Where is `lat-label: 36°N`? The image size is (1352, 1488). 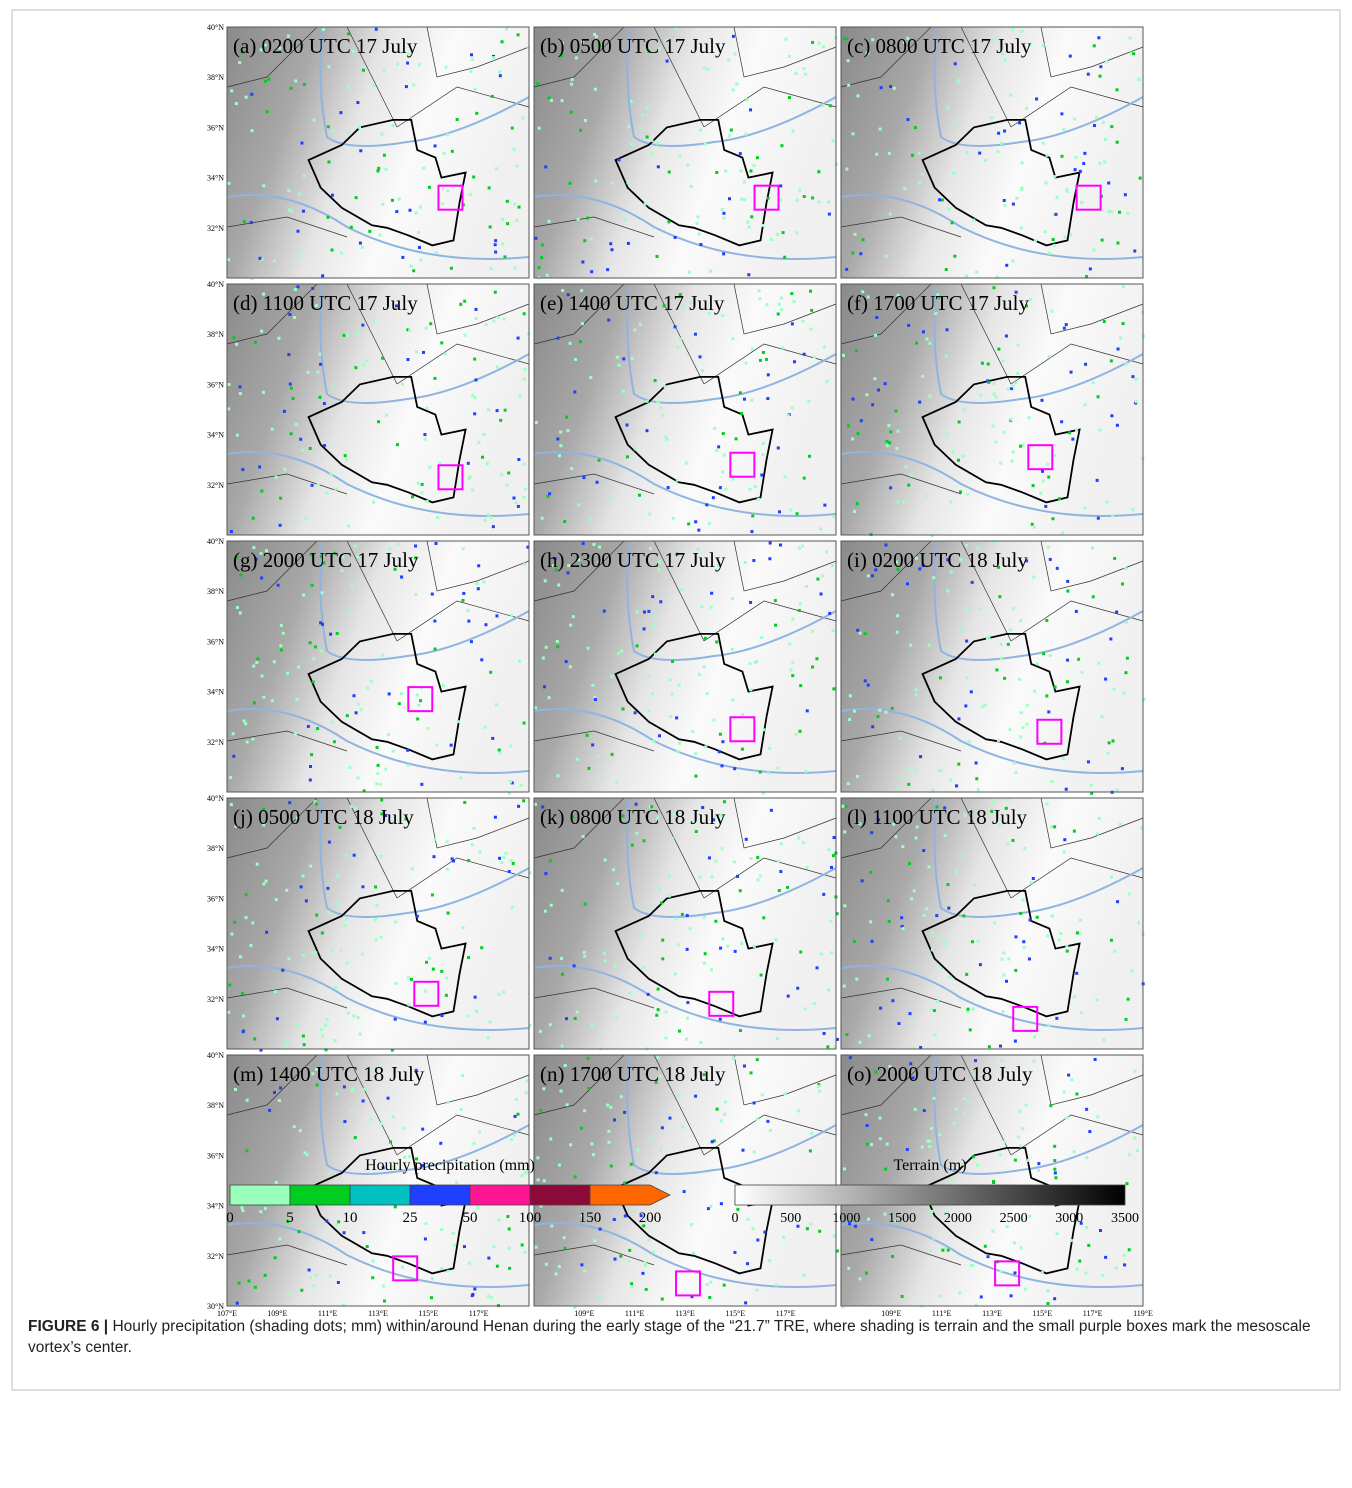 lat-label: 36°N is located at coordinates (215, 384).